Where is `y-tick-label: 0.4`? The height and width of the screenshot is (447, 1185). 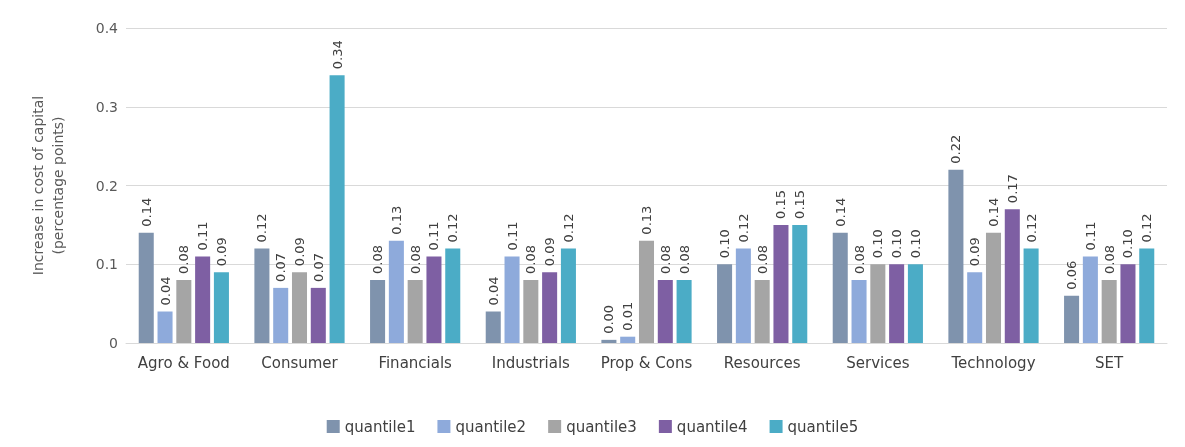 y-tick-label: 0.4 is located at coordinates (107, 28).